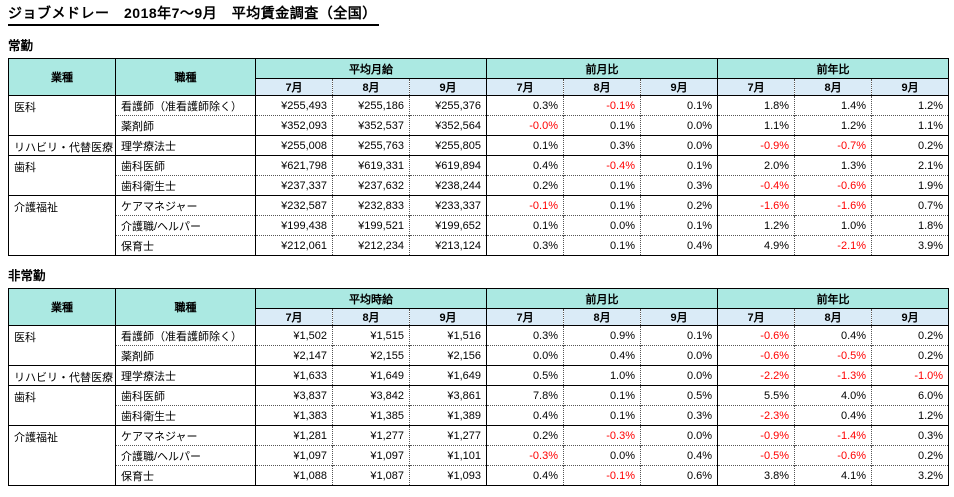 This screenshot has height=497, width=954. I want to click on yoy-cell: -0.5%, so click(756, 455).